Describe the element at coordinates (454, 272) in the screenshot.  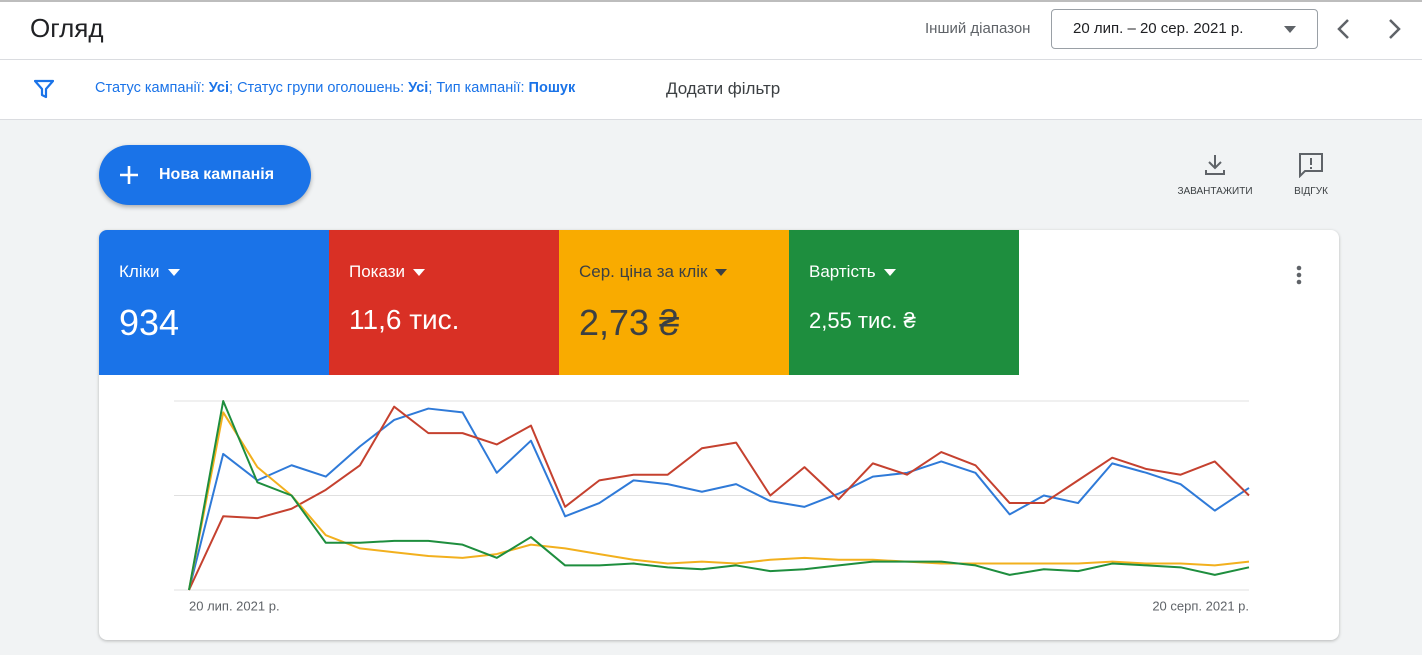
I see `metric-label: Покази` at that location.